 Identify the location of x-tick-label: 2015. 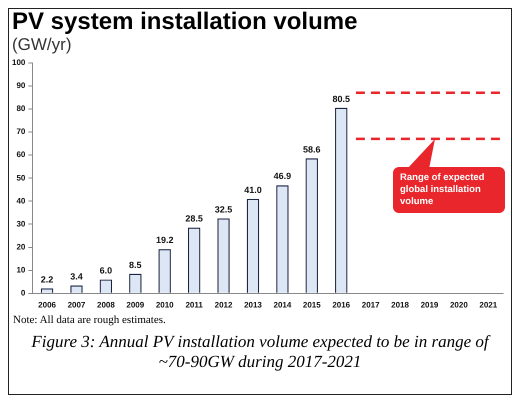
(312, 305).